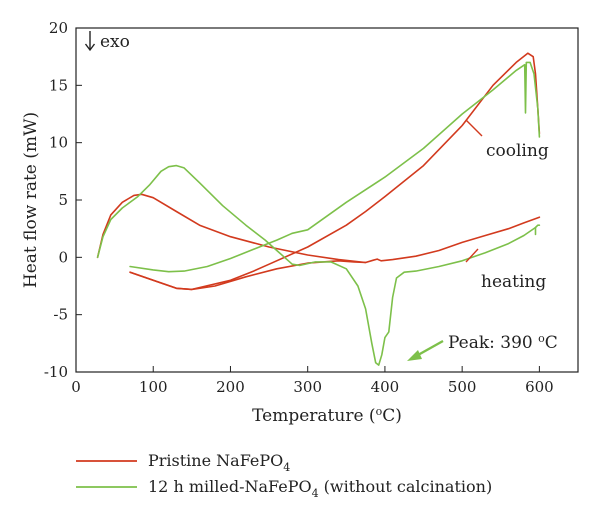 This screenshot has width=600, height=520. Describe the element at coordinates (90, 47) in the screenshot. I see `down-arrowhead-icon` at that location.